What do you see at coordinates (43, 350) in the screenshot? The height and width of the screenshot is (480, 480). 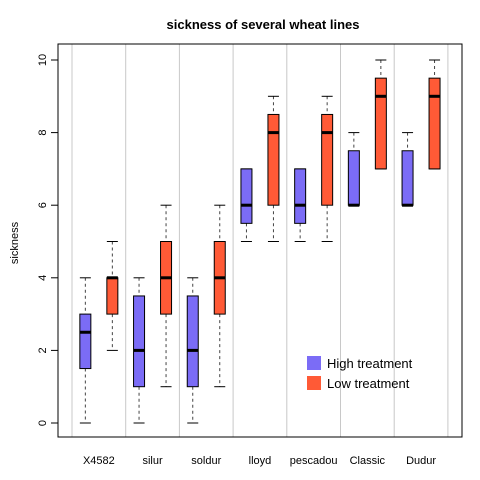 I see `y-tick-label: 2` at bounding box center [43, 350].